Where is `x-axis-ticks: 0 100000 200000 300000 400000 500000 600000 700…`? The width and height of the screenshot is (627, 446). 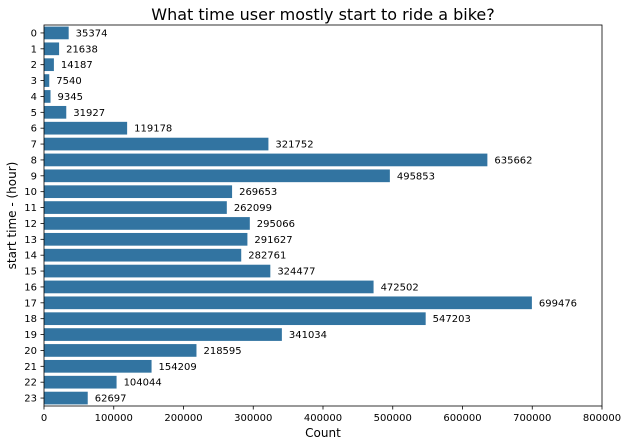
x-axis-ticks: 0 100000 200000 300000 400000 500000 600000 700… is located at coordinates (331, 415).